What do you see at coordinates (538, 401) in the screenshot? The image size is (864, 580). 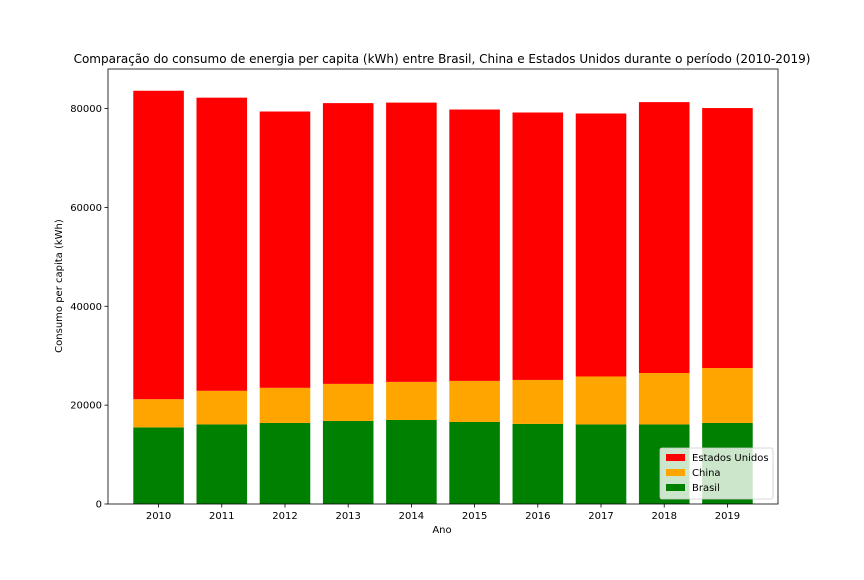 I see `bar-china-2016` at bounding box center [538, 401].